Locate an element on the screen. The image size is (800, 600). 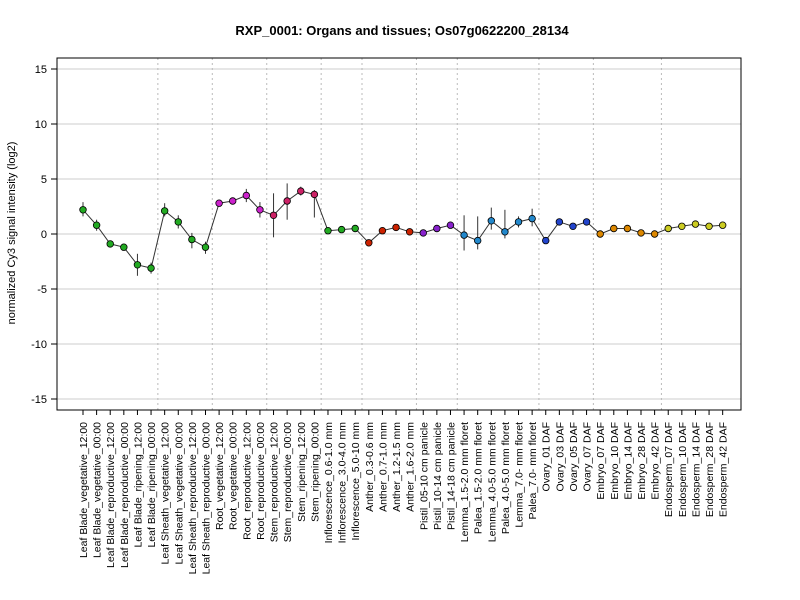
x-tick-label: Palea_1.5-2.0 mm floret is located at coordinates (479, 478).